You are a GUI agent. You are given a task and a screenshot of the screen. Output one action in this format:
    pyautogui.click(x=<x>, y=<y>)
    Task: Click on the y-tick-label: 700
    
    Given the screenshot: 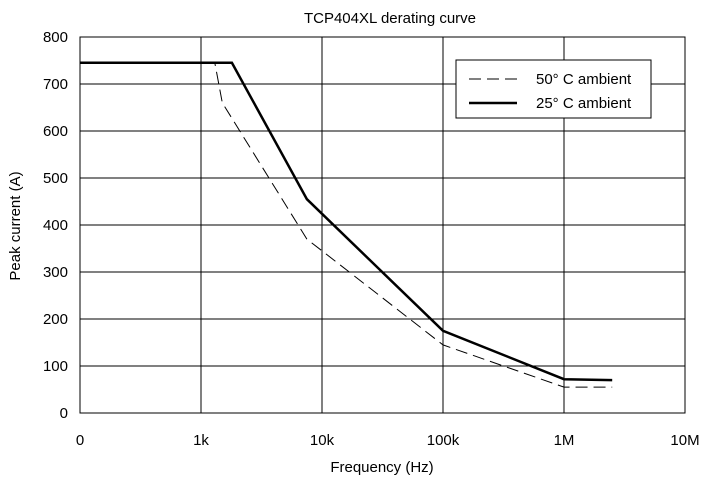 What is the action you would take?
    pyautogui.click(x=55, y=84)
    